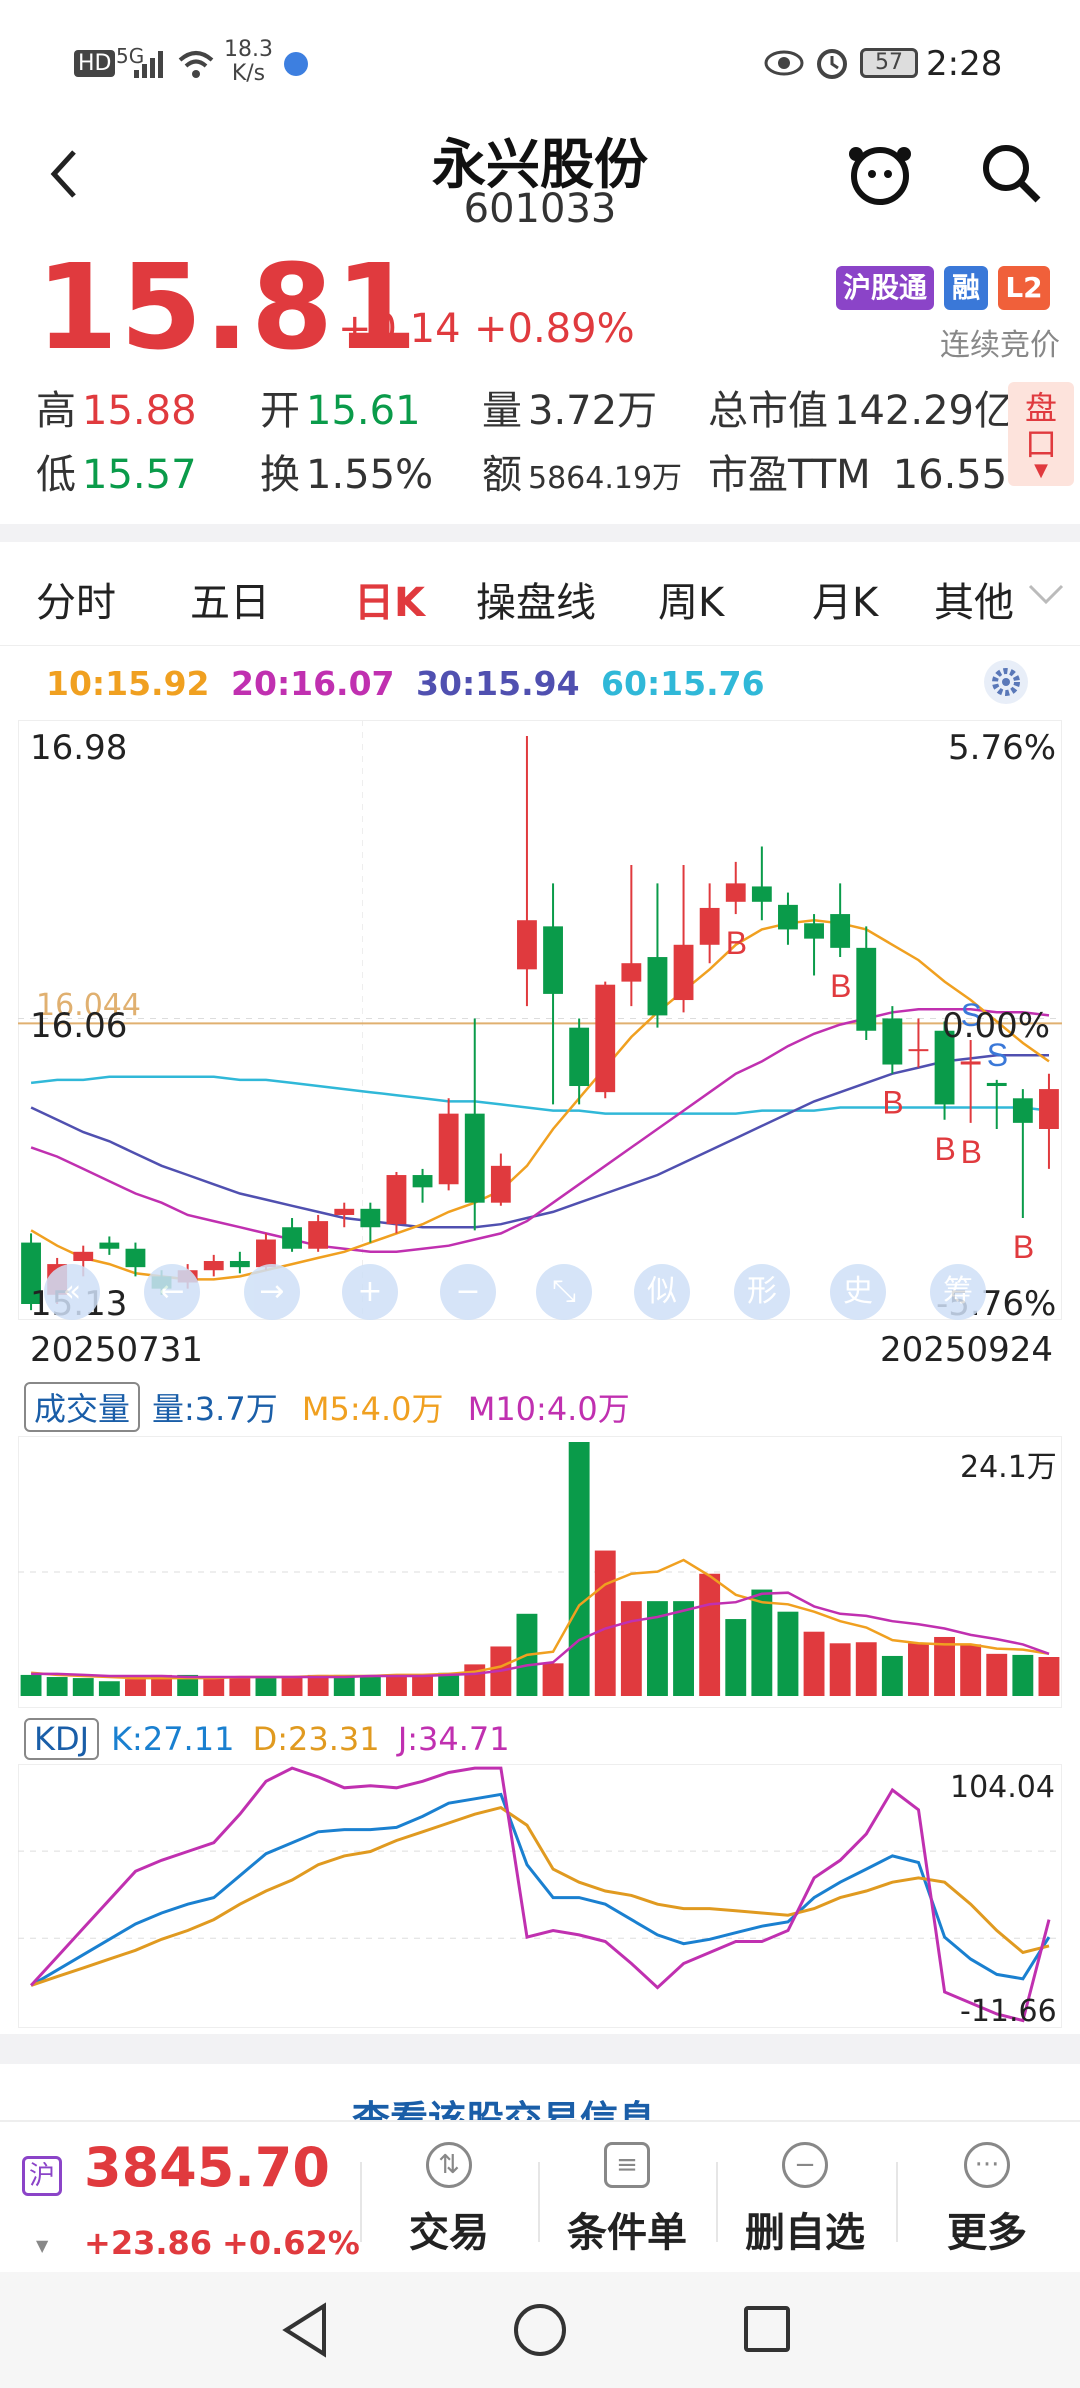  What do you see at coordinates (554, 329) in the screenshot?
I see `price-change-pct: +0.89%` at bounding box center [554, 329].